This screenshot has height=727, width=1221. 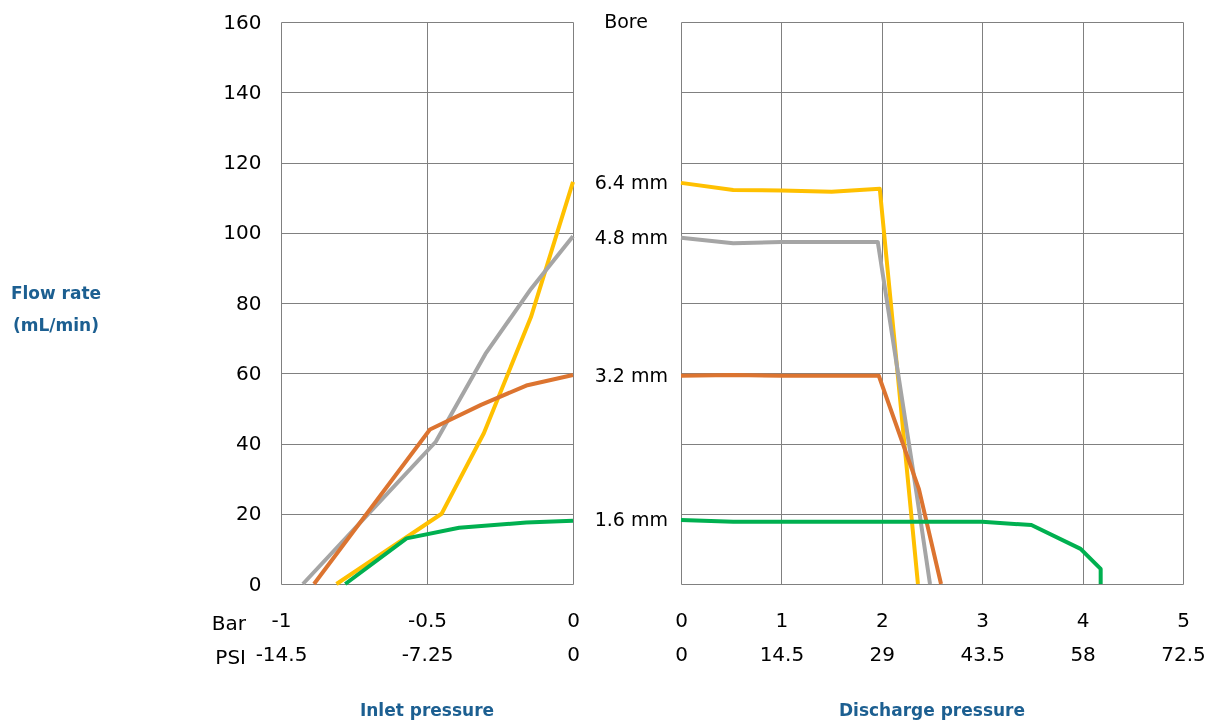 What do you see at coordinates (882, 619) in the screenshot?
I see `x-tick-label: 2` at bounding box center [882, 619].